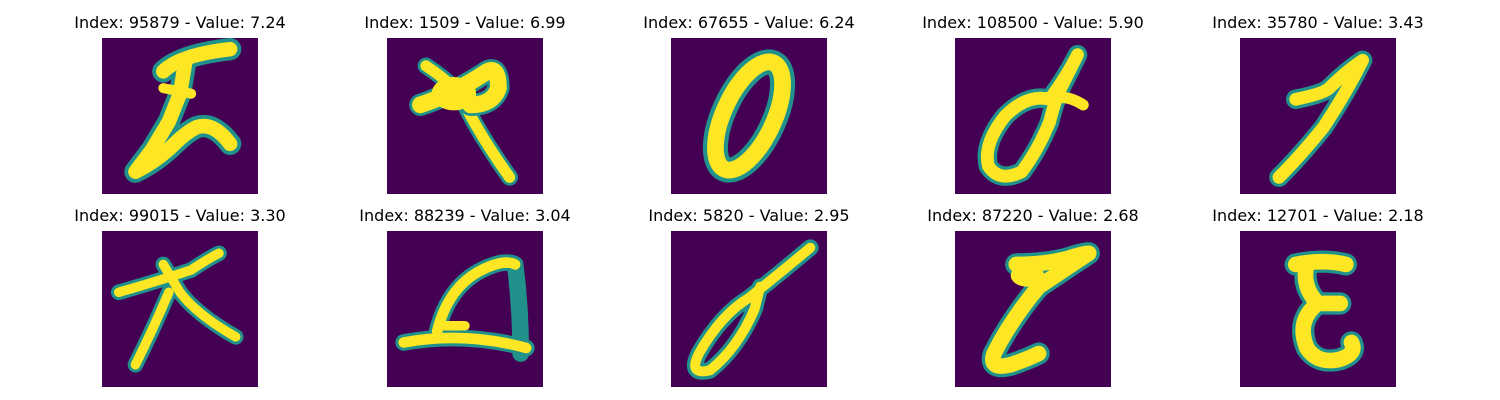 This screenshot has height=400, width=1500. I want to click on panel-title: Index: 5820 - Value: 2.95, so click(749, 215).